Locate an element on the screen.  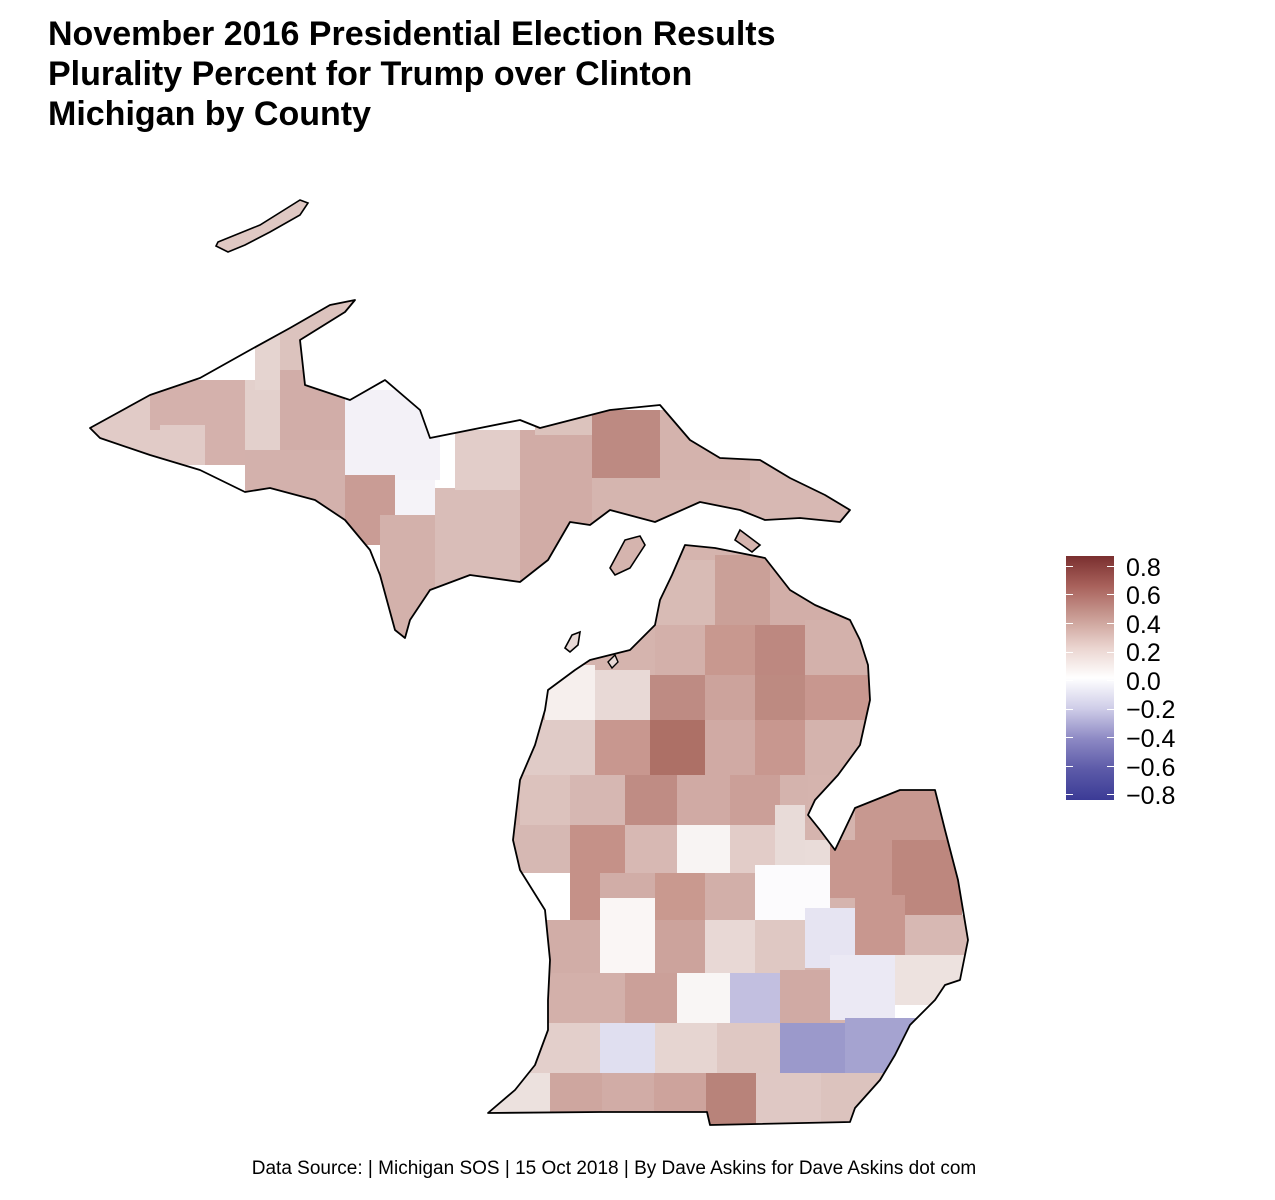
legend-label: −0.4 is located at coordinates (1151, 739).